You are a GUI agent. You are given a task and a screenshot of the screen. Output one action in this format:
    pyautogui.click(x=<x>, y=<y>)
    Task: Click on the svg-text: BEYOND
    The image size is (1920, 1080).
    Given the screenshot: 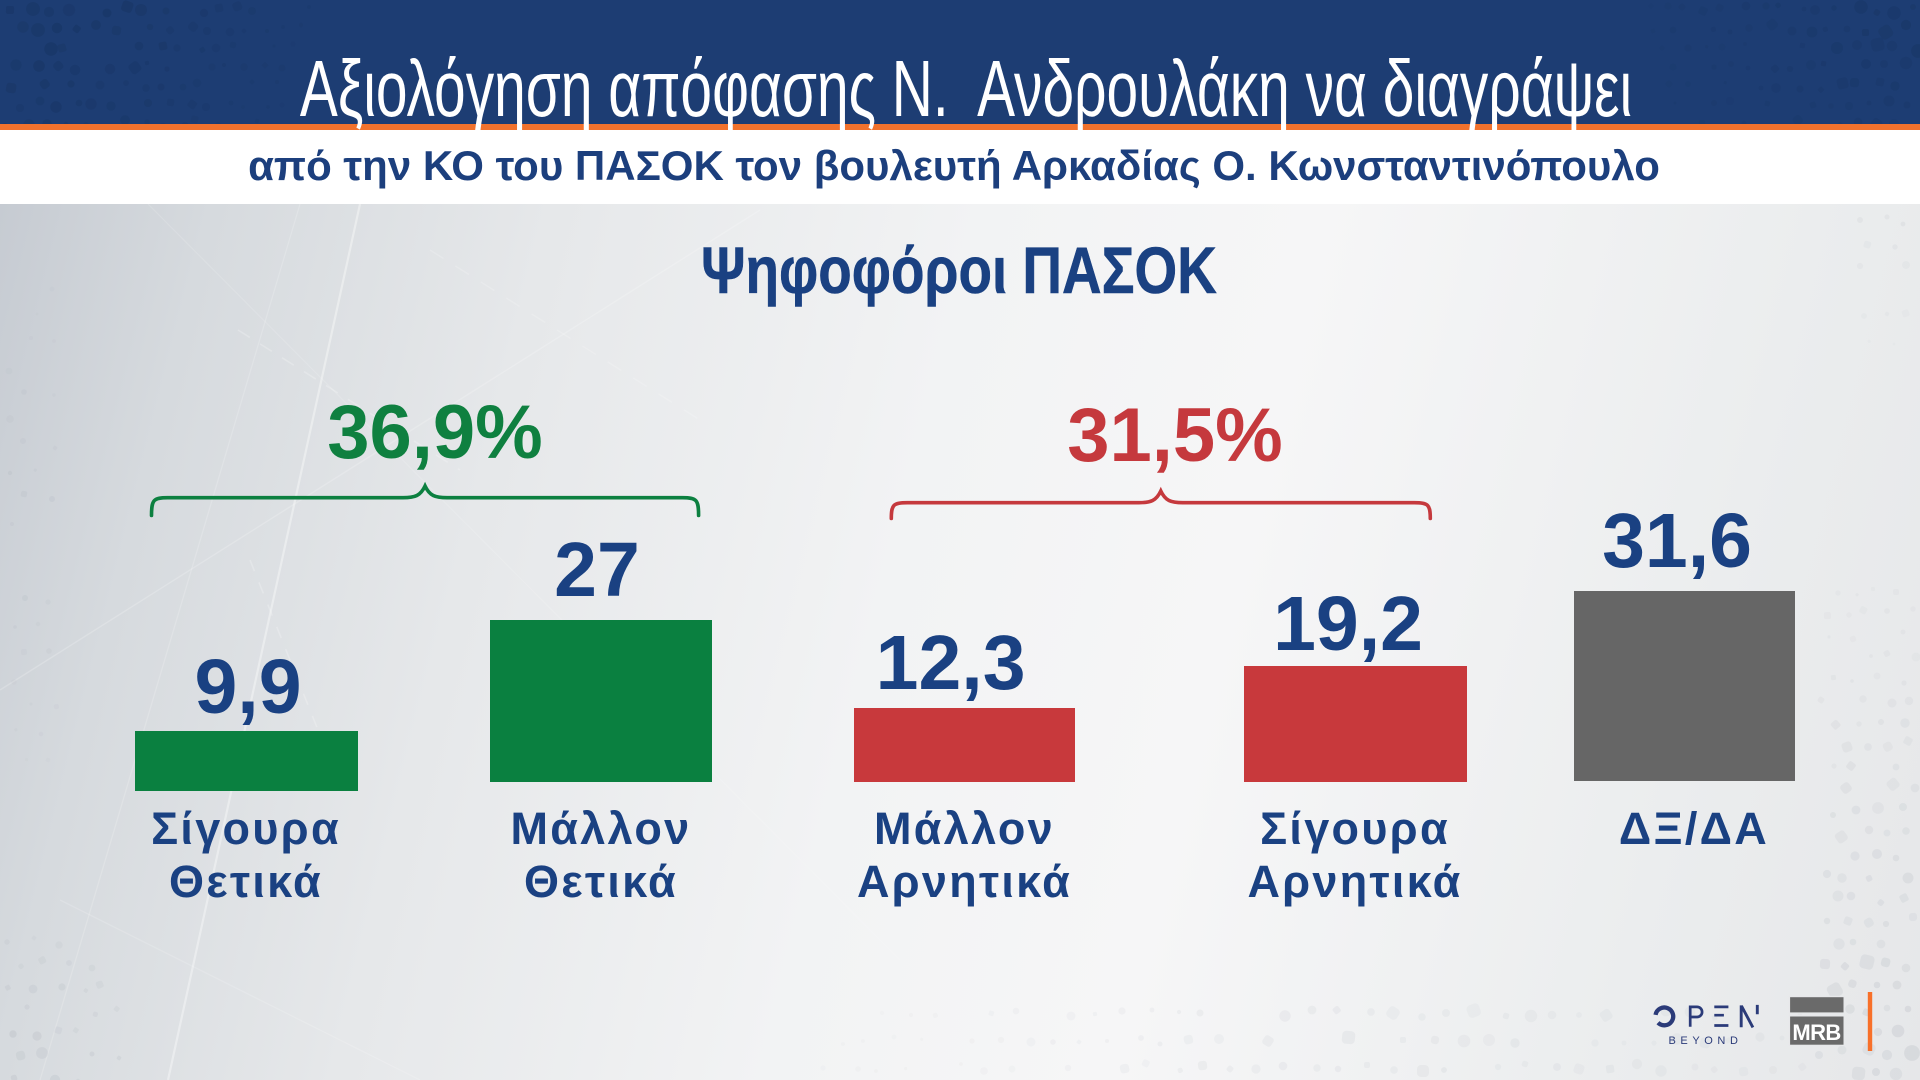 What is the action you would take?
    pyautogui.click(x=1705, y=1041)
    